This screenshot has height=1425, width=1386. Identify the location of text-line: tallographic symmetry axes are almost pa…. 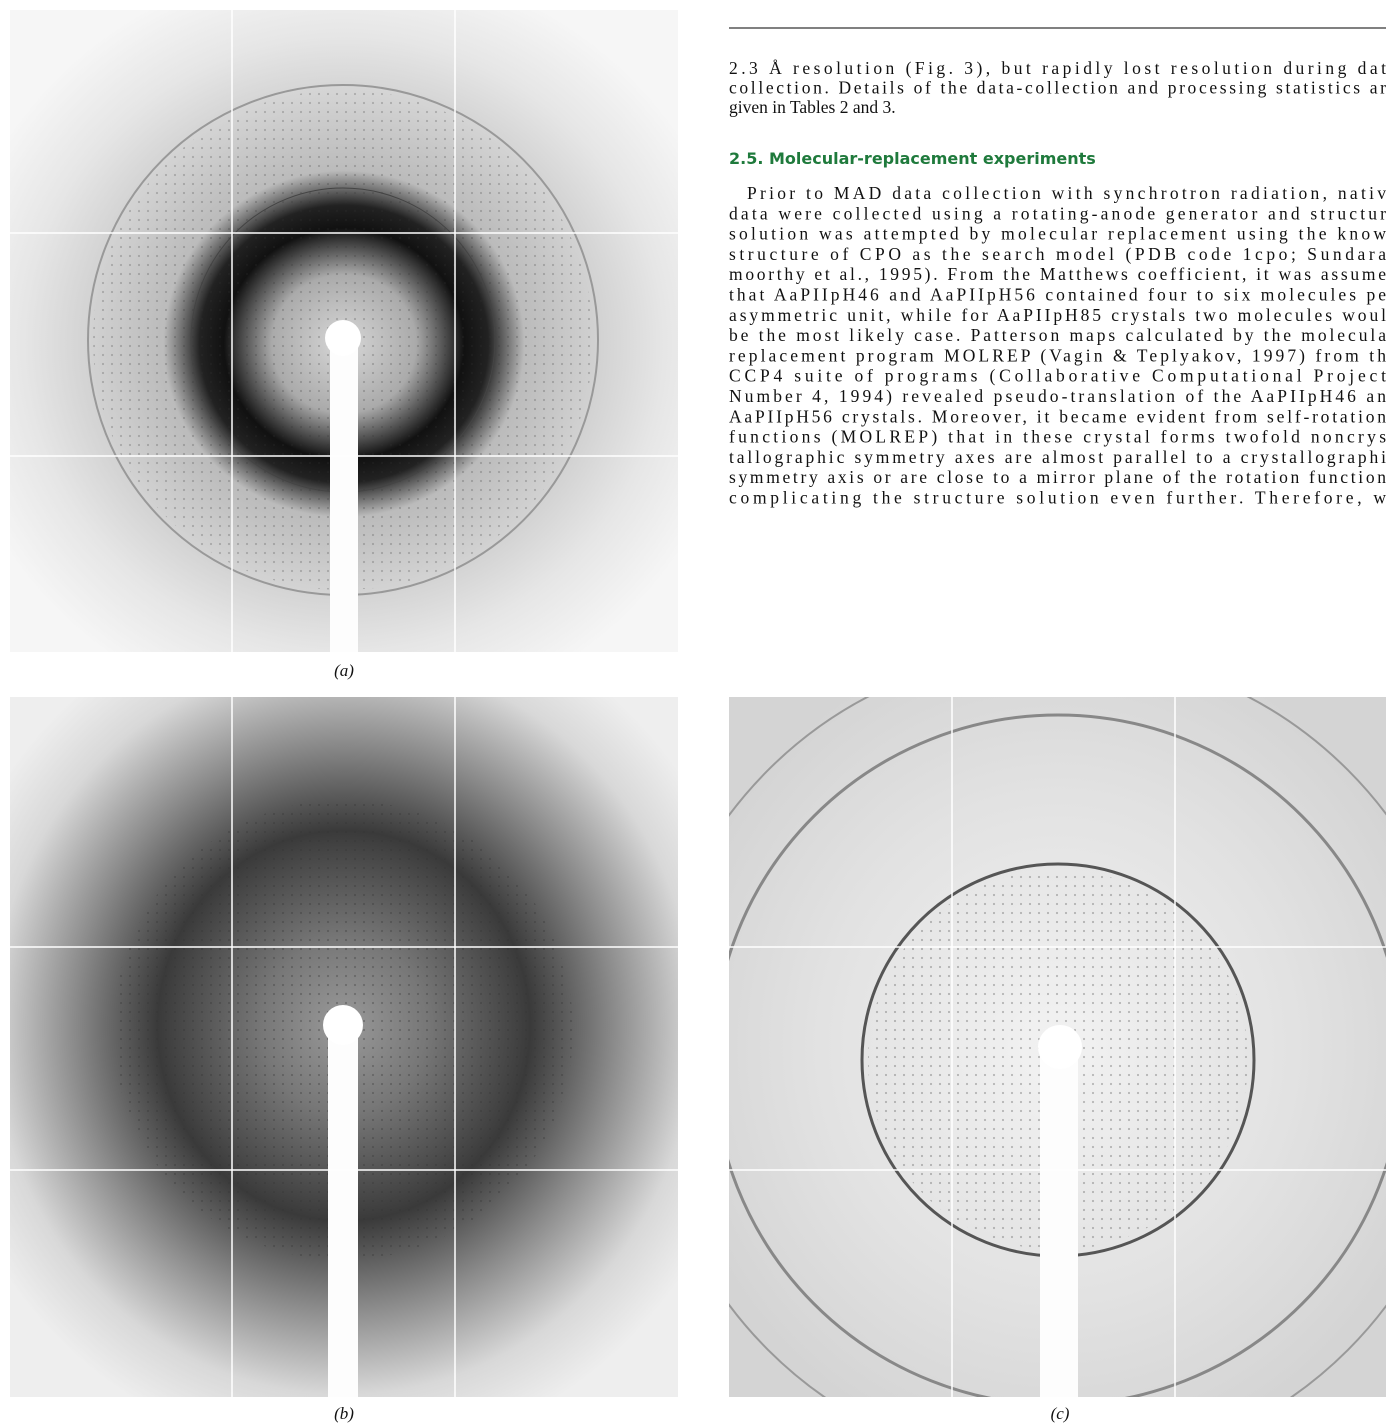
(1057, 457).